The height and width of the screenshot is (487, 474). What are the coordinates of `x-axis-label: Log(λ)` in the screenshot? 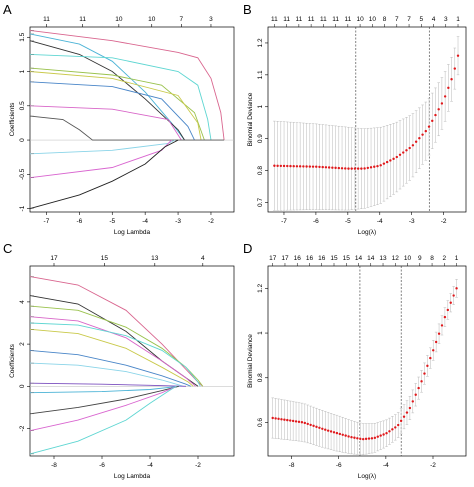 It's located at (367, 476).